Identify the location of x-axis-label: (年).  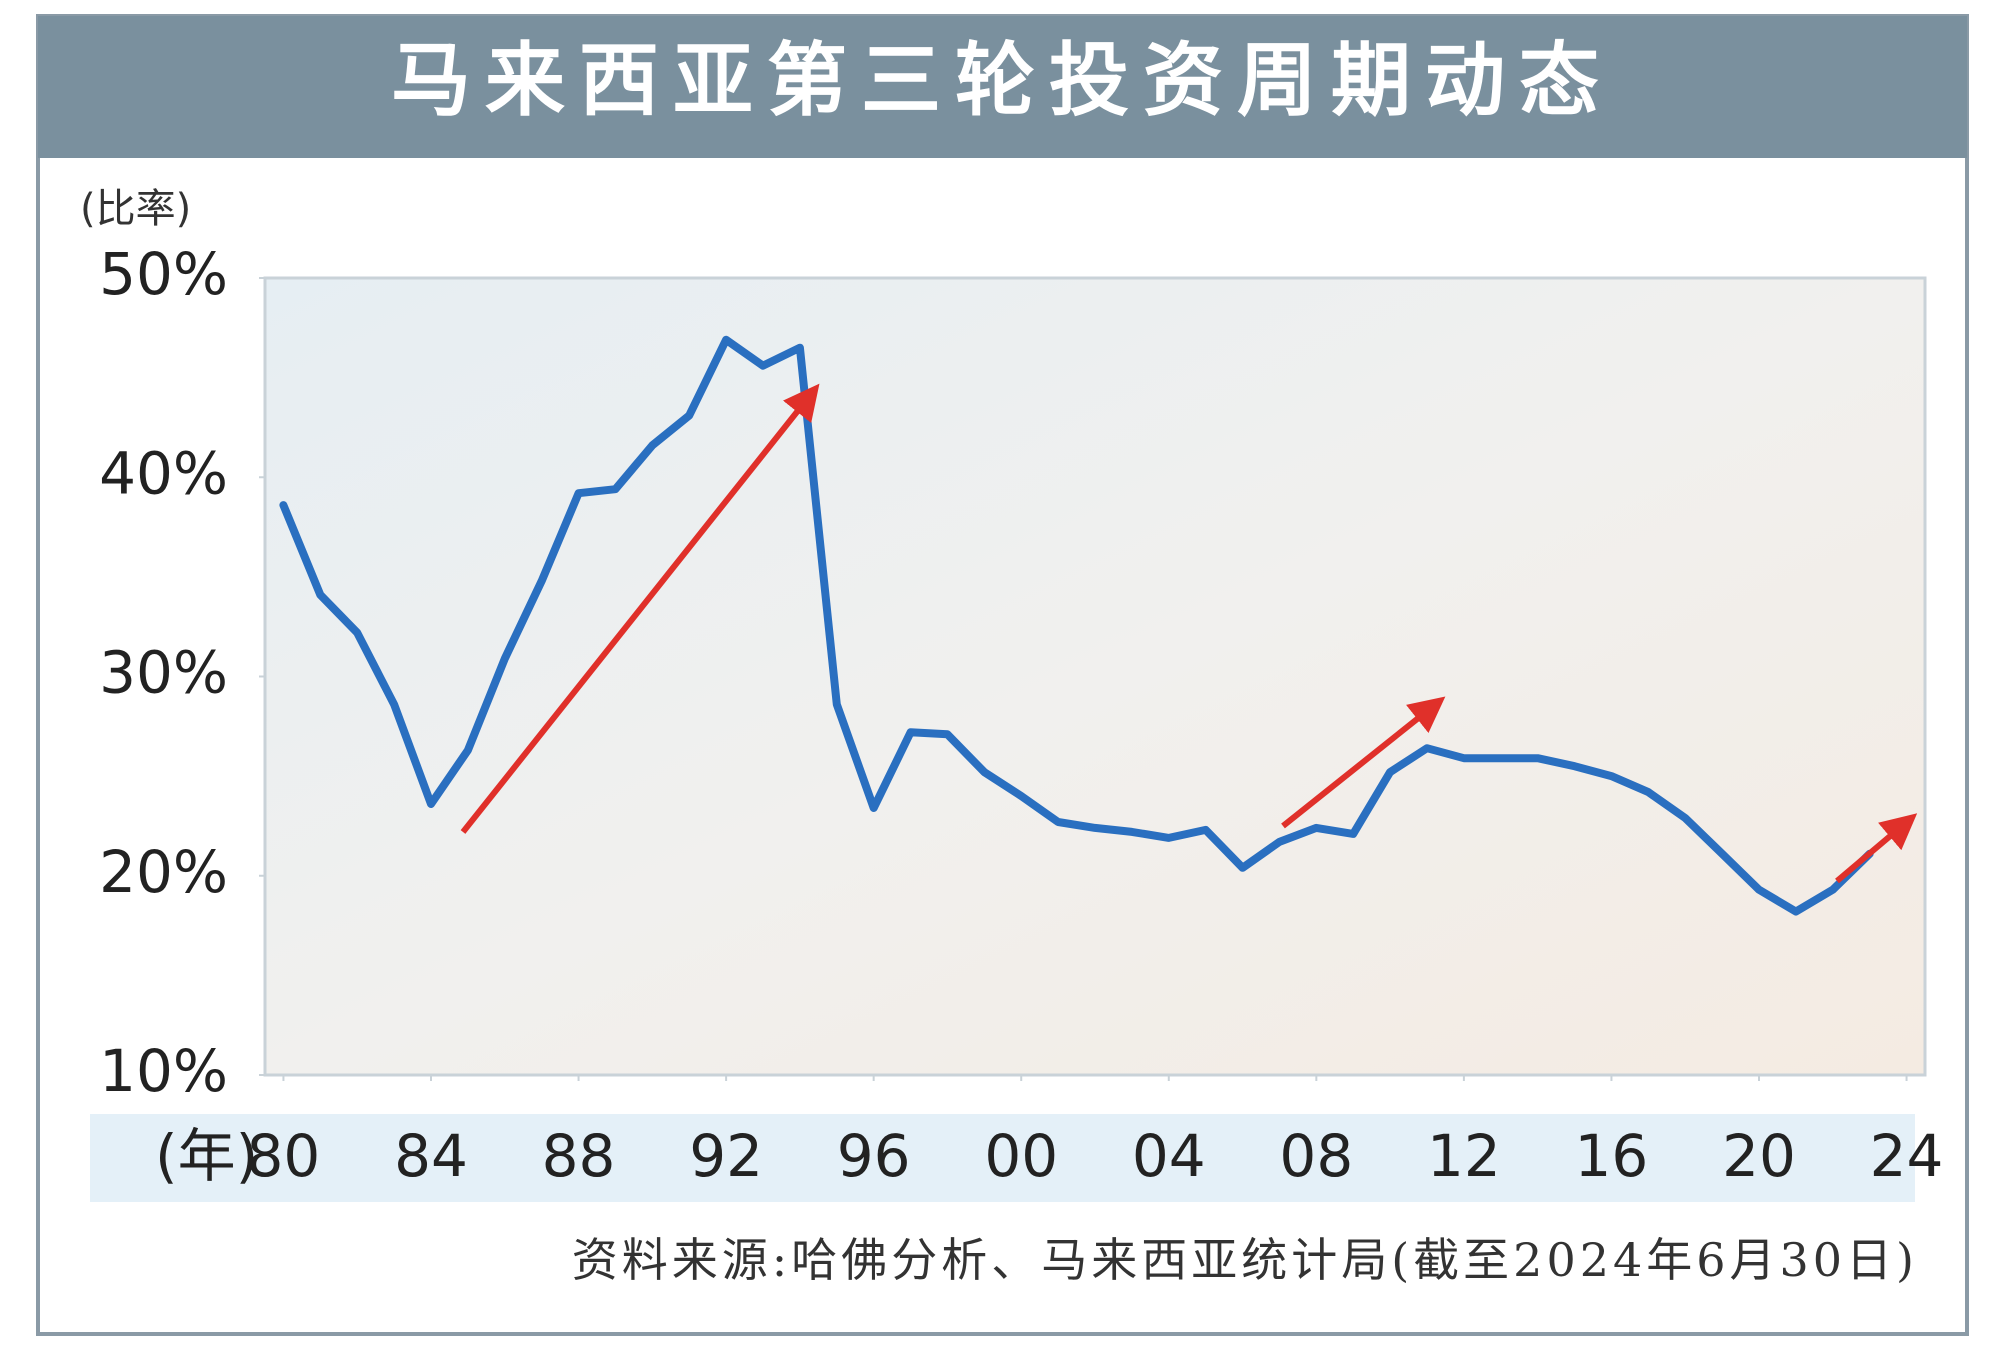
(206, 1156).